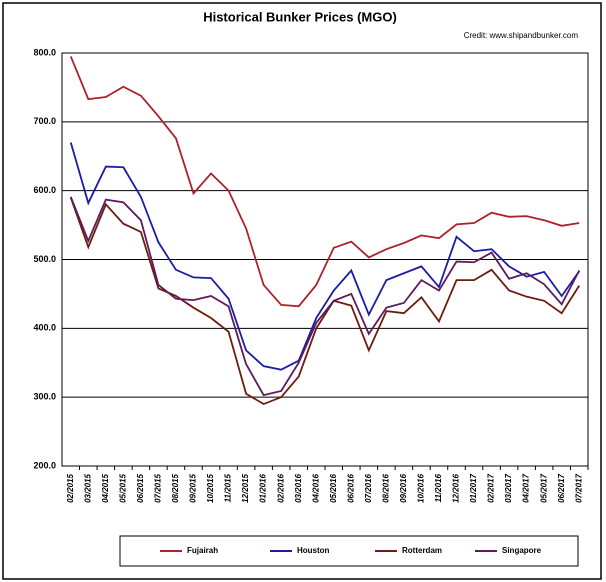  Describe the element at coordinates (193, 487) in the screenshot. I see `x-tick-label: 09/2015` at that location.